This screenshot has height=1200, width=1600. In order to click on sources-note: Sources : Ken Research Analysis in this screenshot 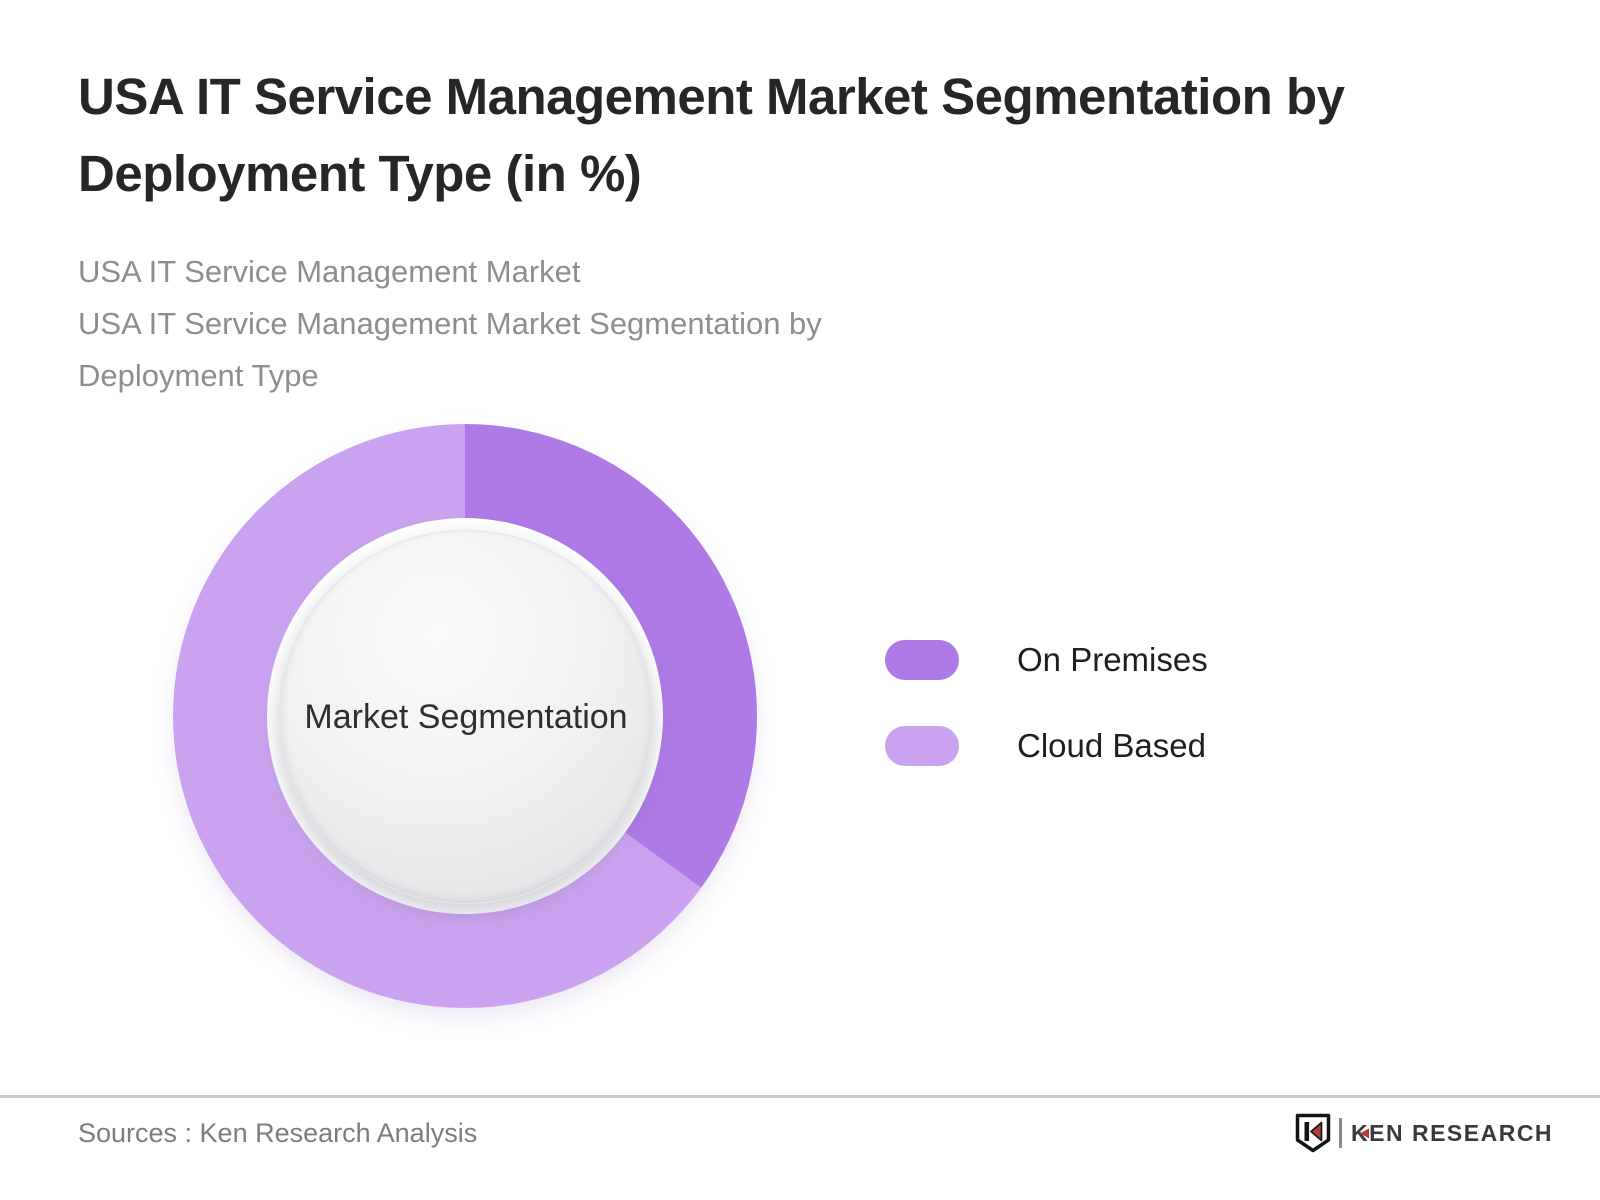, I will do `click(278, 1133)`.